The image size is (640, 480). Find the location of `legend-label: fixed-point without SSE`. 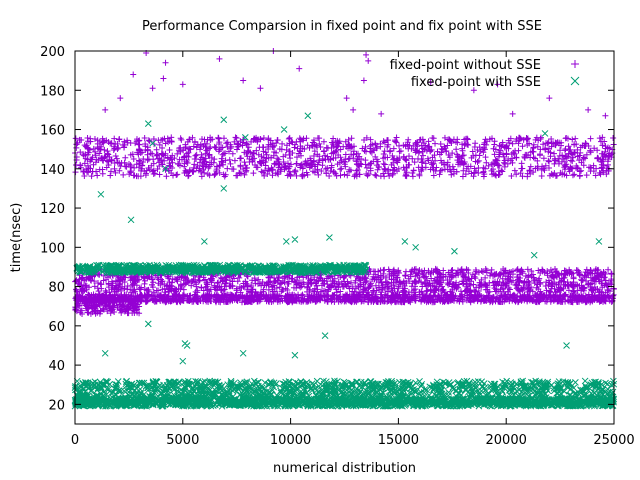

legend-label: fixed-point without SSE is located at coordinates (465, 65).